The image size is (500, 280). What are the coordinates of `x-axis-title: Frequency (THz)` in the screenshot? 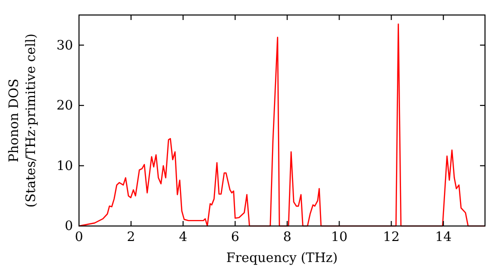 It's located at (282, 258).